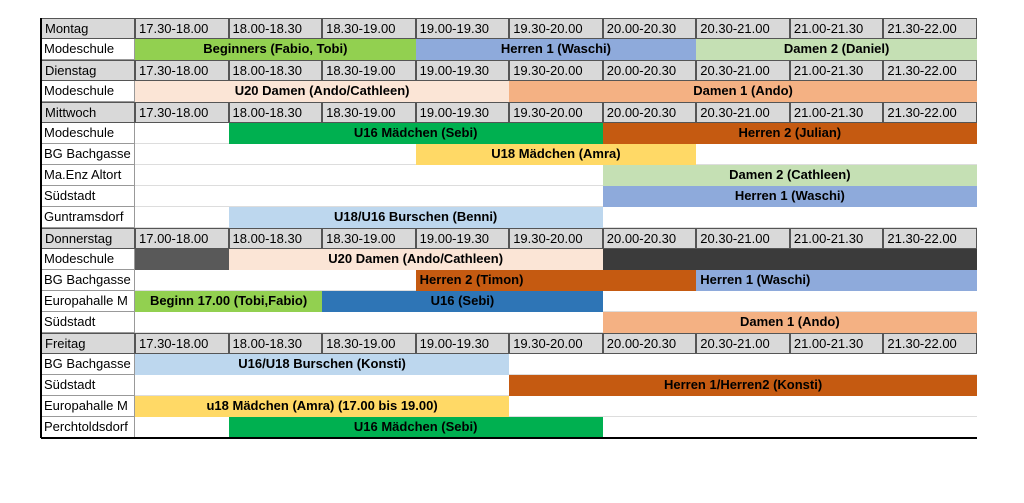 This screenshot has height=503, width=1024. What do you see at coordinates (556, 280) in the screenshot?
I see `training-block: Herren 2 (Timon)` at bounding box center [556, 280].